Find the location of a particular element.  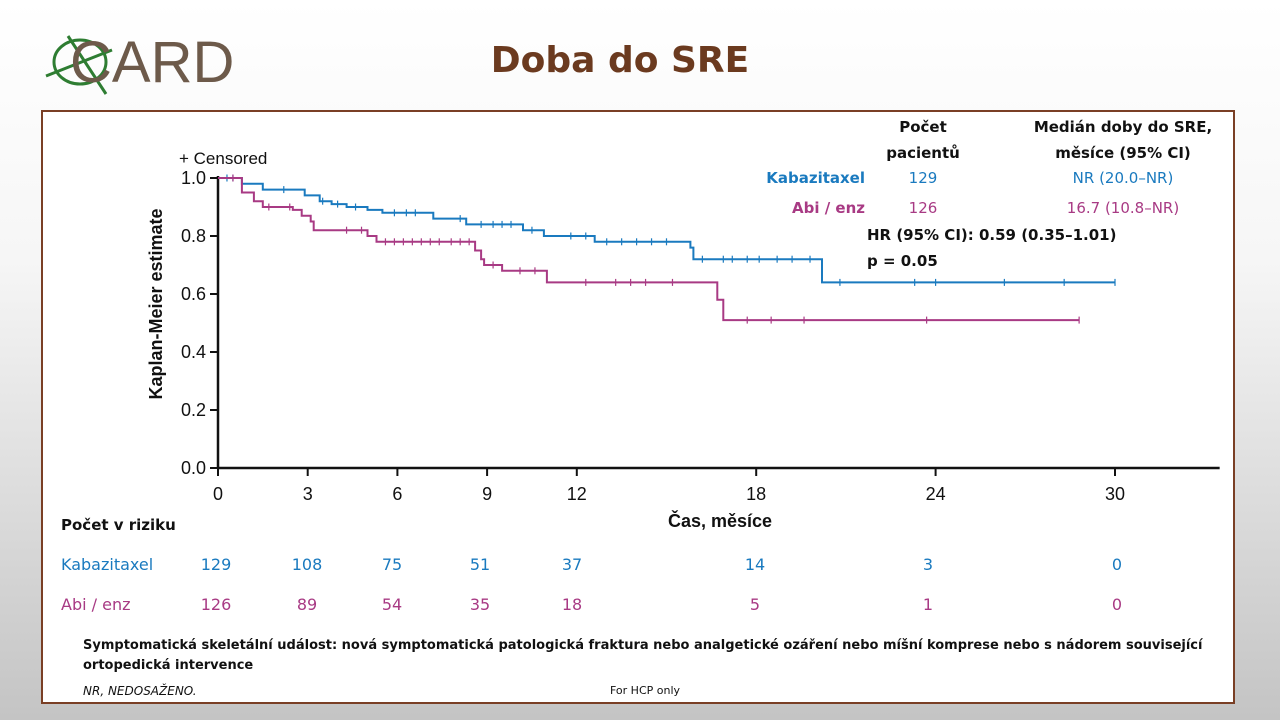

slide-title: Doba do SRE is located at coordinates (620, 60).